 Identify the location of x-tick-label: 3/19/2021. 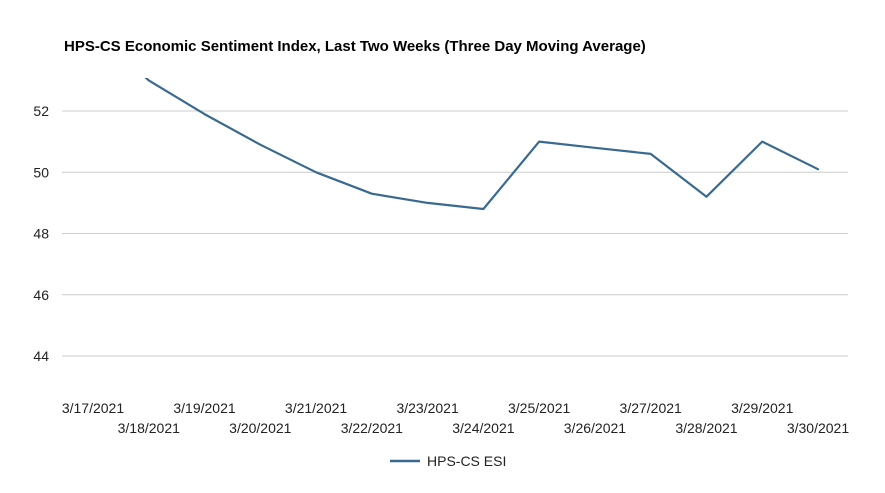
(204, 408).